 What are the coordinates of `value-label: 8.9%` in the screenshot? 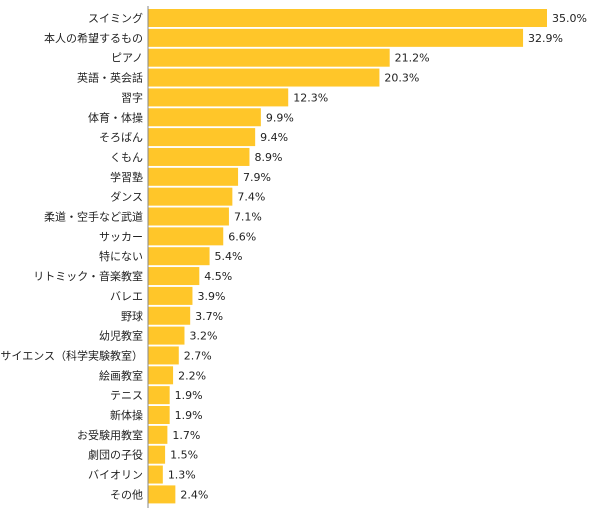 It's located at (268, 157).